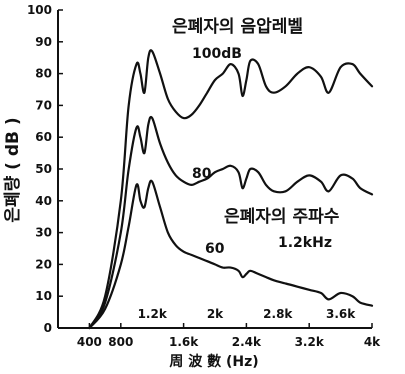 Image resolution: width=405 pixels, height=374 pixels. Describe the element at coordinates (247, 342) in the screenshot. I see `x-tick-label: 2.4k` at that location.